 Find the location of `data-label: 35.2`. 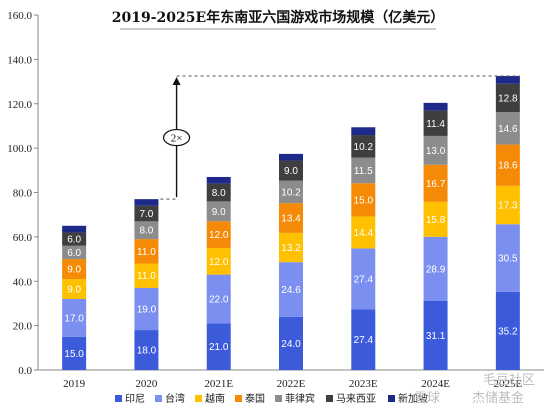

data-label: 35.2 is located at coordinates (508, 331).